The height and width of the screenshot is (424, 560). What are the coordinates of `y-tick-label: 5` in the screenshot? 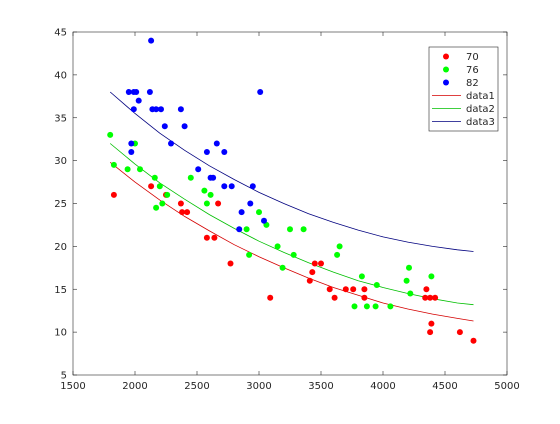 It's located at (64, 376).